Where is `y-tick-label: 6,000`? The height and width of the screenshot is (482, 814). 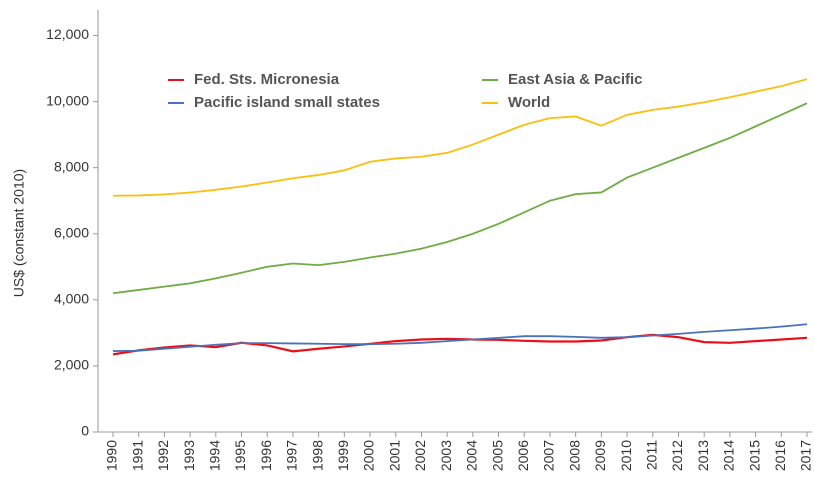
y-tick-label: 6,000 is located at coordinates (71, 232).